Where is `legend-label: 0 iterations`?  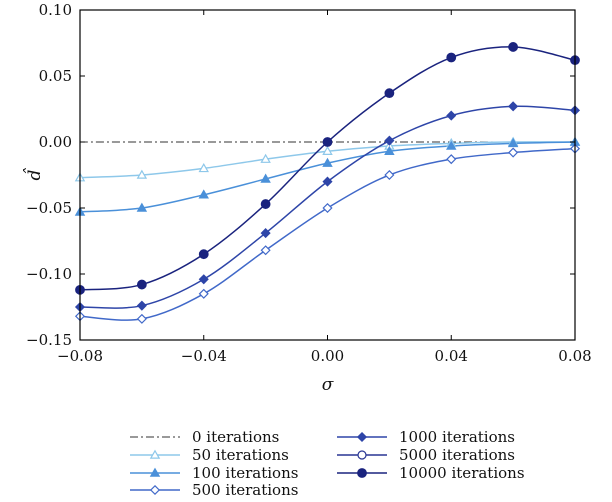 legend-label: 0 iterations is located at coordinates (235, 437).